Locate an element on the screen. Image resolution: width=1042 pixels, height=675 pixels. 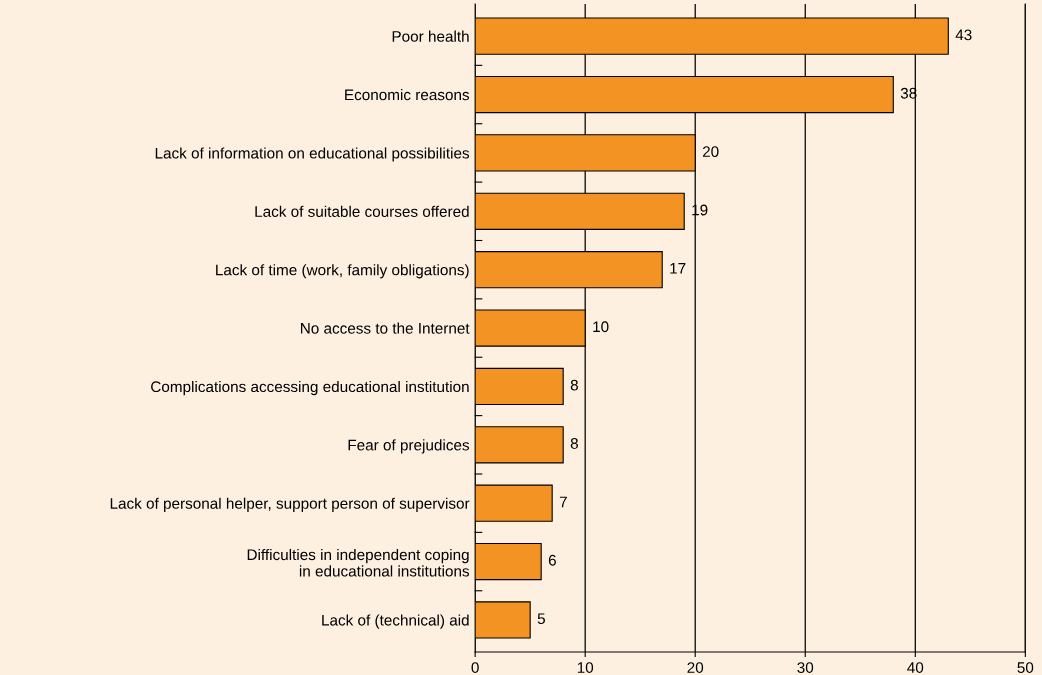
y-tick-label: Complications accessing educational institution is located at coordinates (310, 388).